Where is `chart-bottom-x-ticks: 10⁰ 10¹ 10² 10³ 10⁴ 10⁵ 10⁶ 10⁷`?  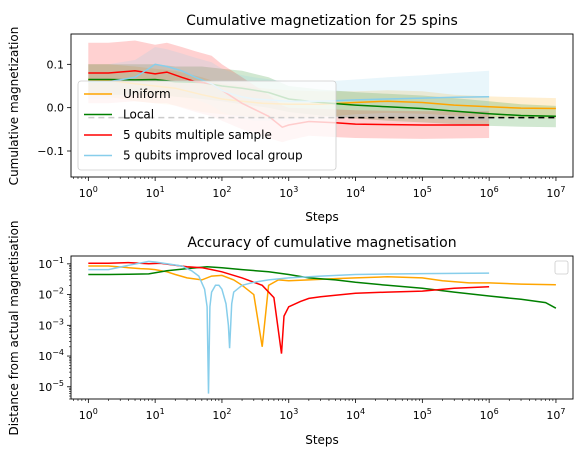 chart-bottom-x-ticks: 10⁰ 10¹ 10² 10³ 10⁴ 10⁵ 10⁶ 10⁷ is located at coordinates (319, 410).